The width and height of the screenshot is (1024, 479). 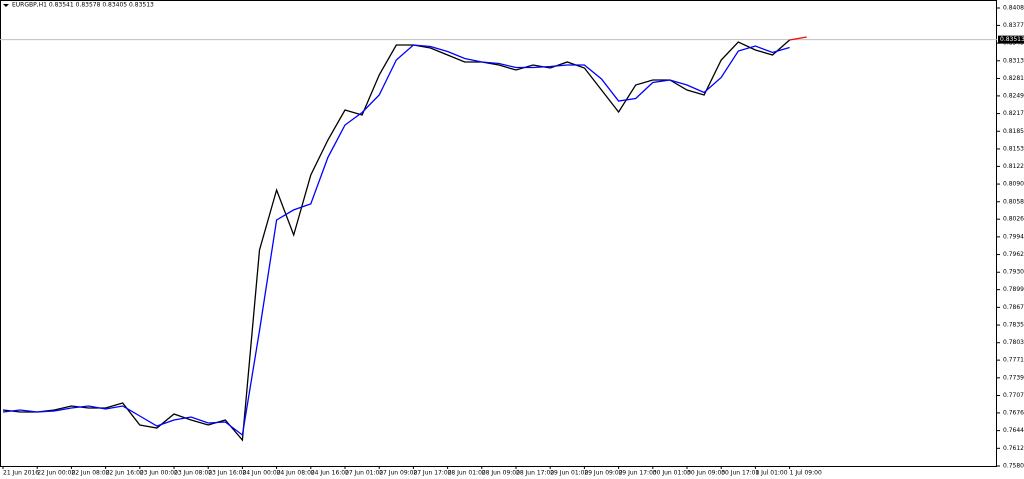 What do you see at coordinates (1013, 236) in the screenshot?
I see `y-tick-label: 0.79945` at bounding box center [1013, 236].